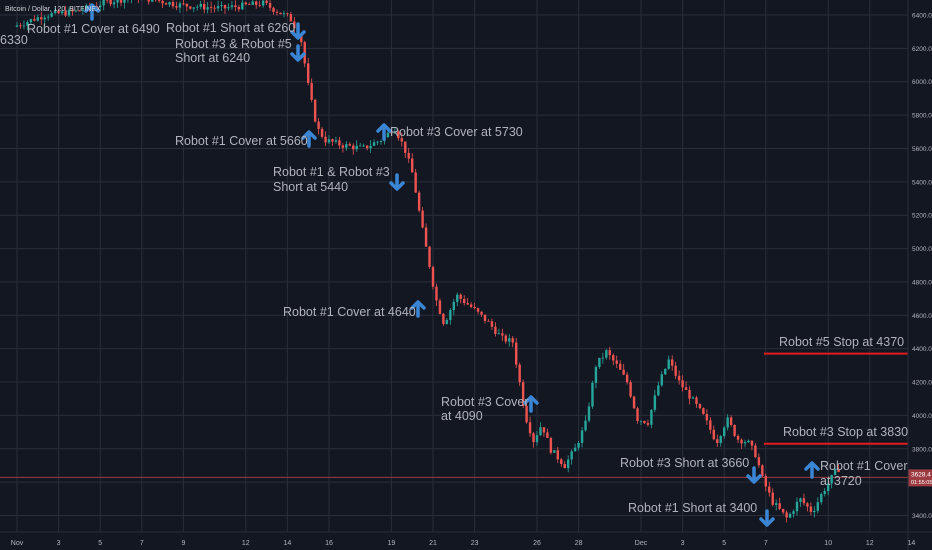 This screenshot has width=932, height=550. I want to click on x-tick-label: 5, so click(724, 543).